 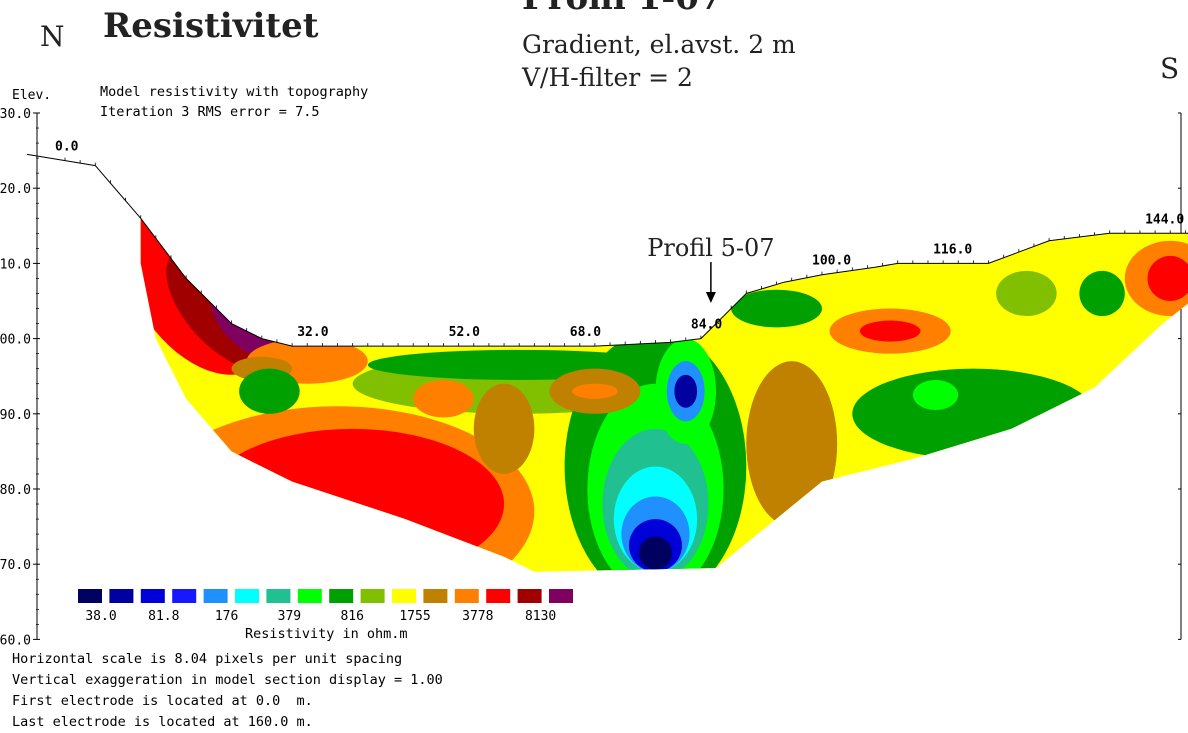 I want to click on profile-5-07-label: Profil 5-07, so click(x=710, y=248).